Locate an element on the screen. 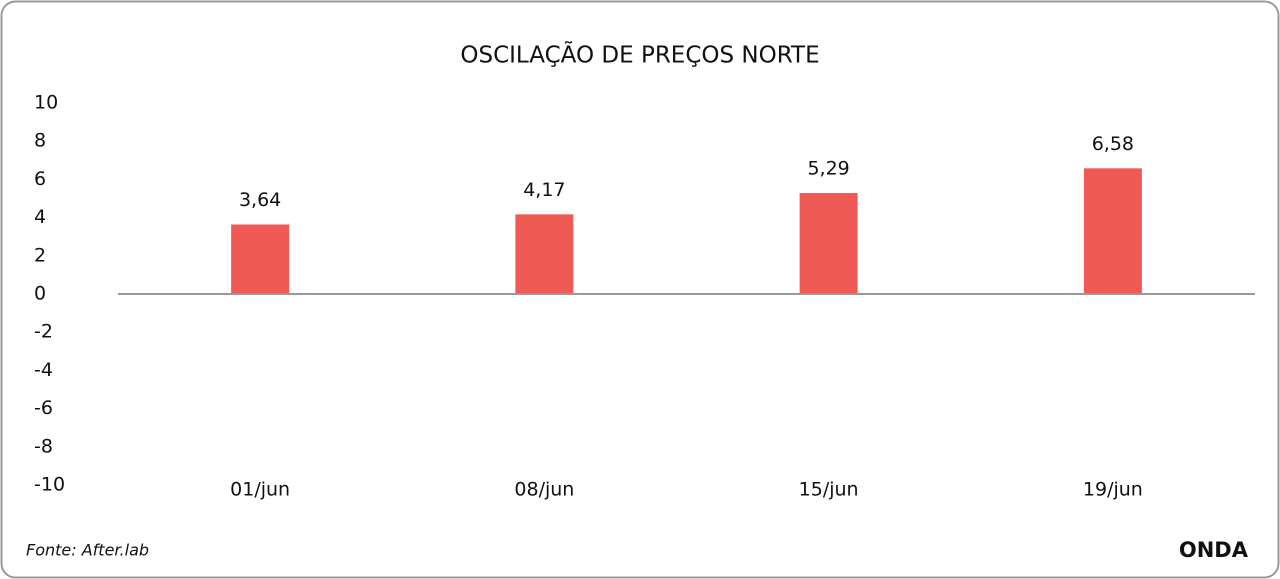 This screenshot has height=579, width=1280. x-tick-label: 01/jun is located at coordinates (260, 490).